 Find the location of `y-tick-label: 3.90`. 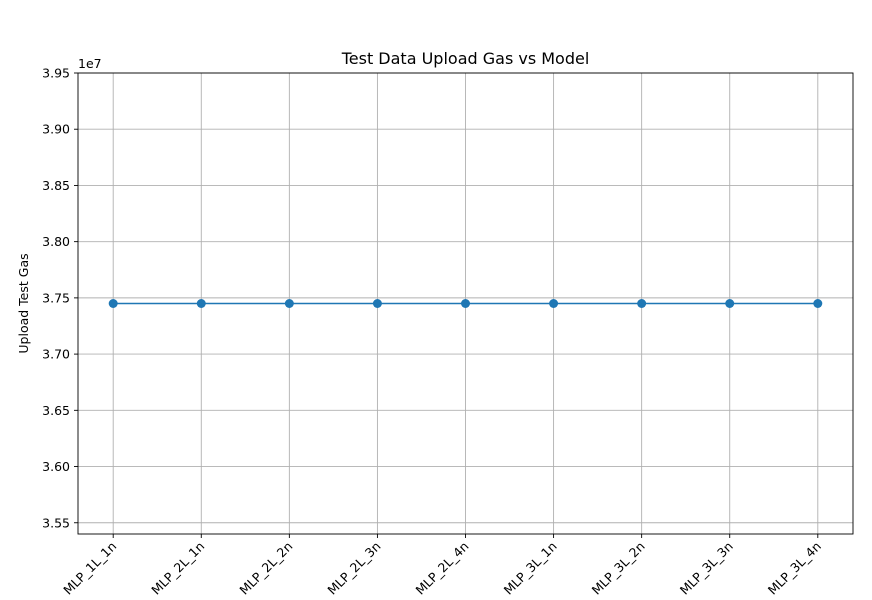

y-tick-label: 3.90 is located at coordinates (56, 129).